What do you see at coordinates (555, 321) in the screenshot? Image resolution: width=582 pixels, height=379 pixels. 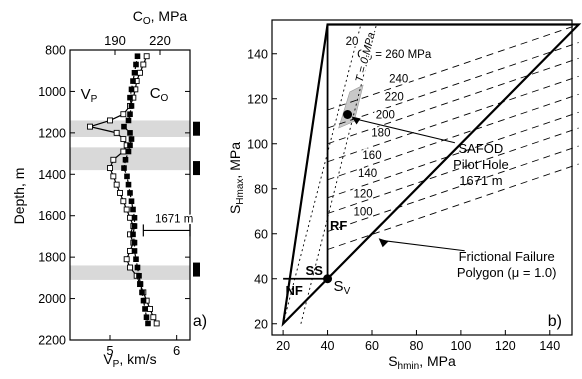 I see `panel-b-label: b)` at bounding box center [555, 321].